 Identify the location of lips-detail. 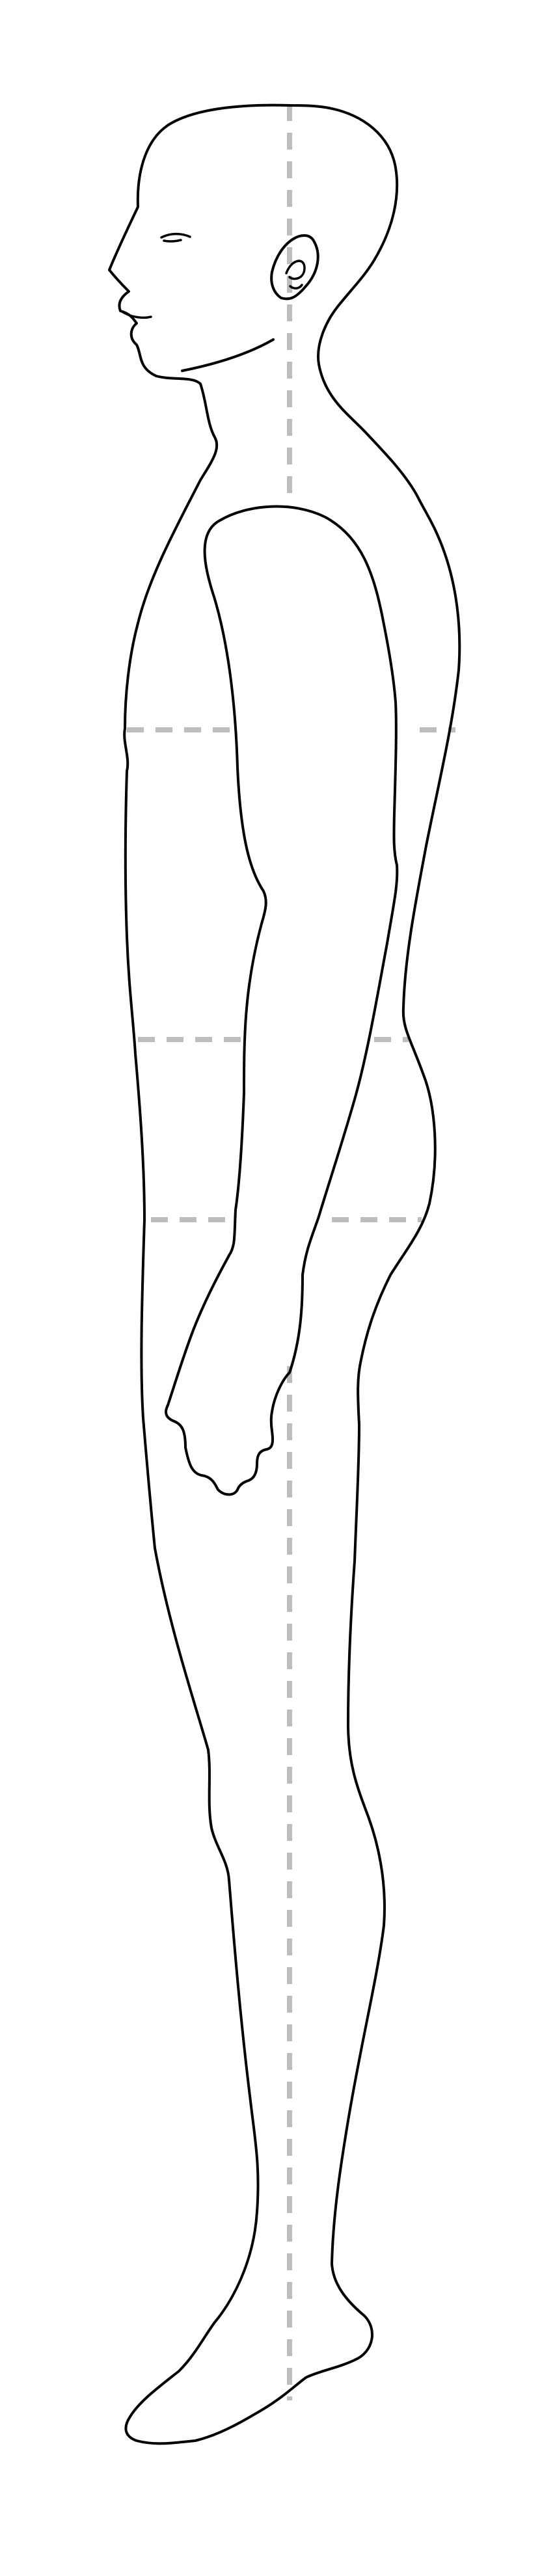
(136, 314).